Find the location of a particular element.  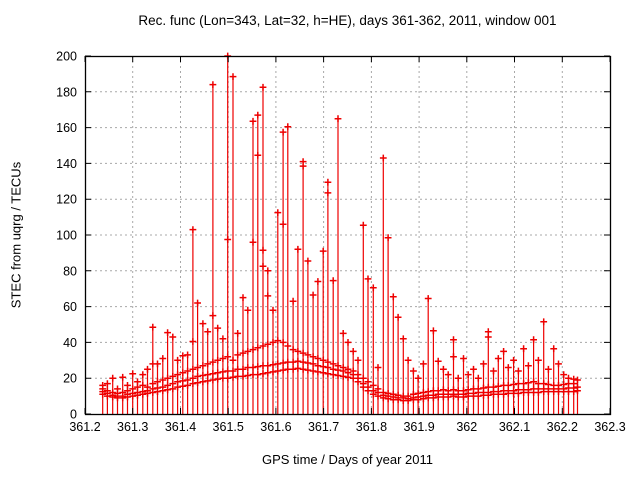

y-tick-label: 180 is located at coordinates (66, 92).